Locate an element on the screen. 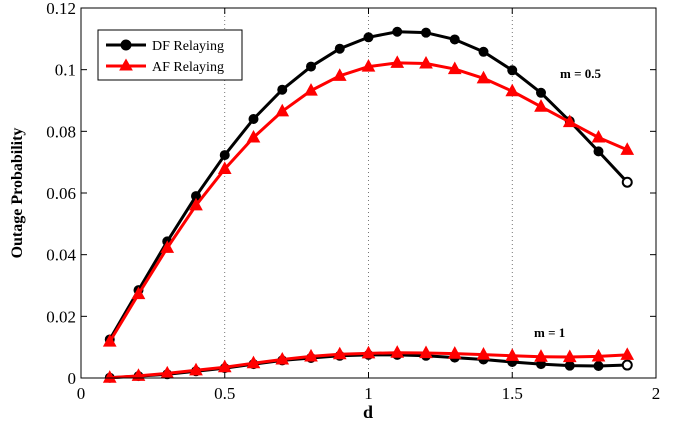  legend-label-df: DF Relaying is located at coordinates (188, 46).